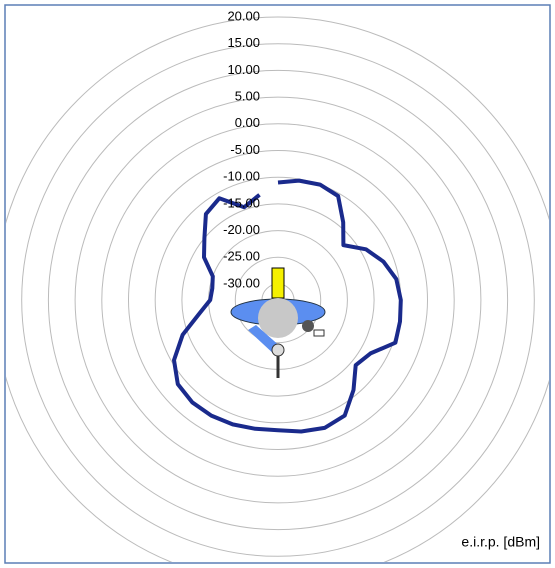  What do you see at coordinates (241, 256) in the screenshot?
I see `r-tick-label: -25.00` at bounding box center [241, 256].